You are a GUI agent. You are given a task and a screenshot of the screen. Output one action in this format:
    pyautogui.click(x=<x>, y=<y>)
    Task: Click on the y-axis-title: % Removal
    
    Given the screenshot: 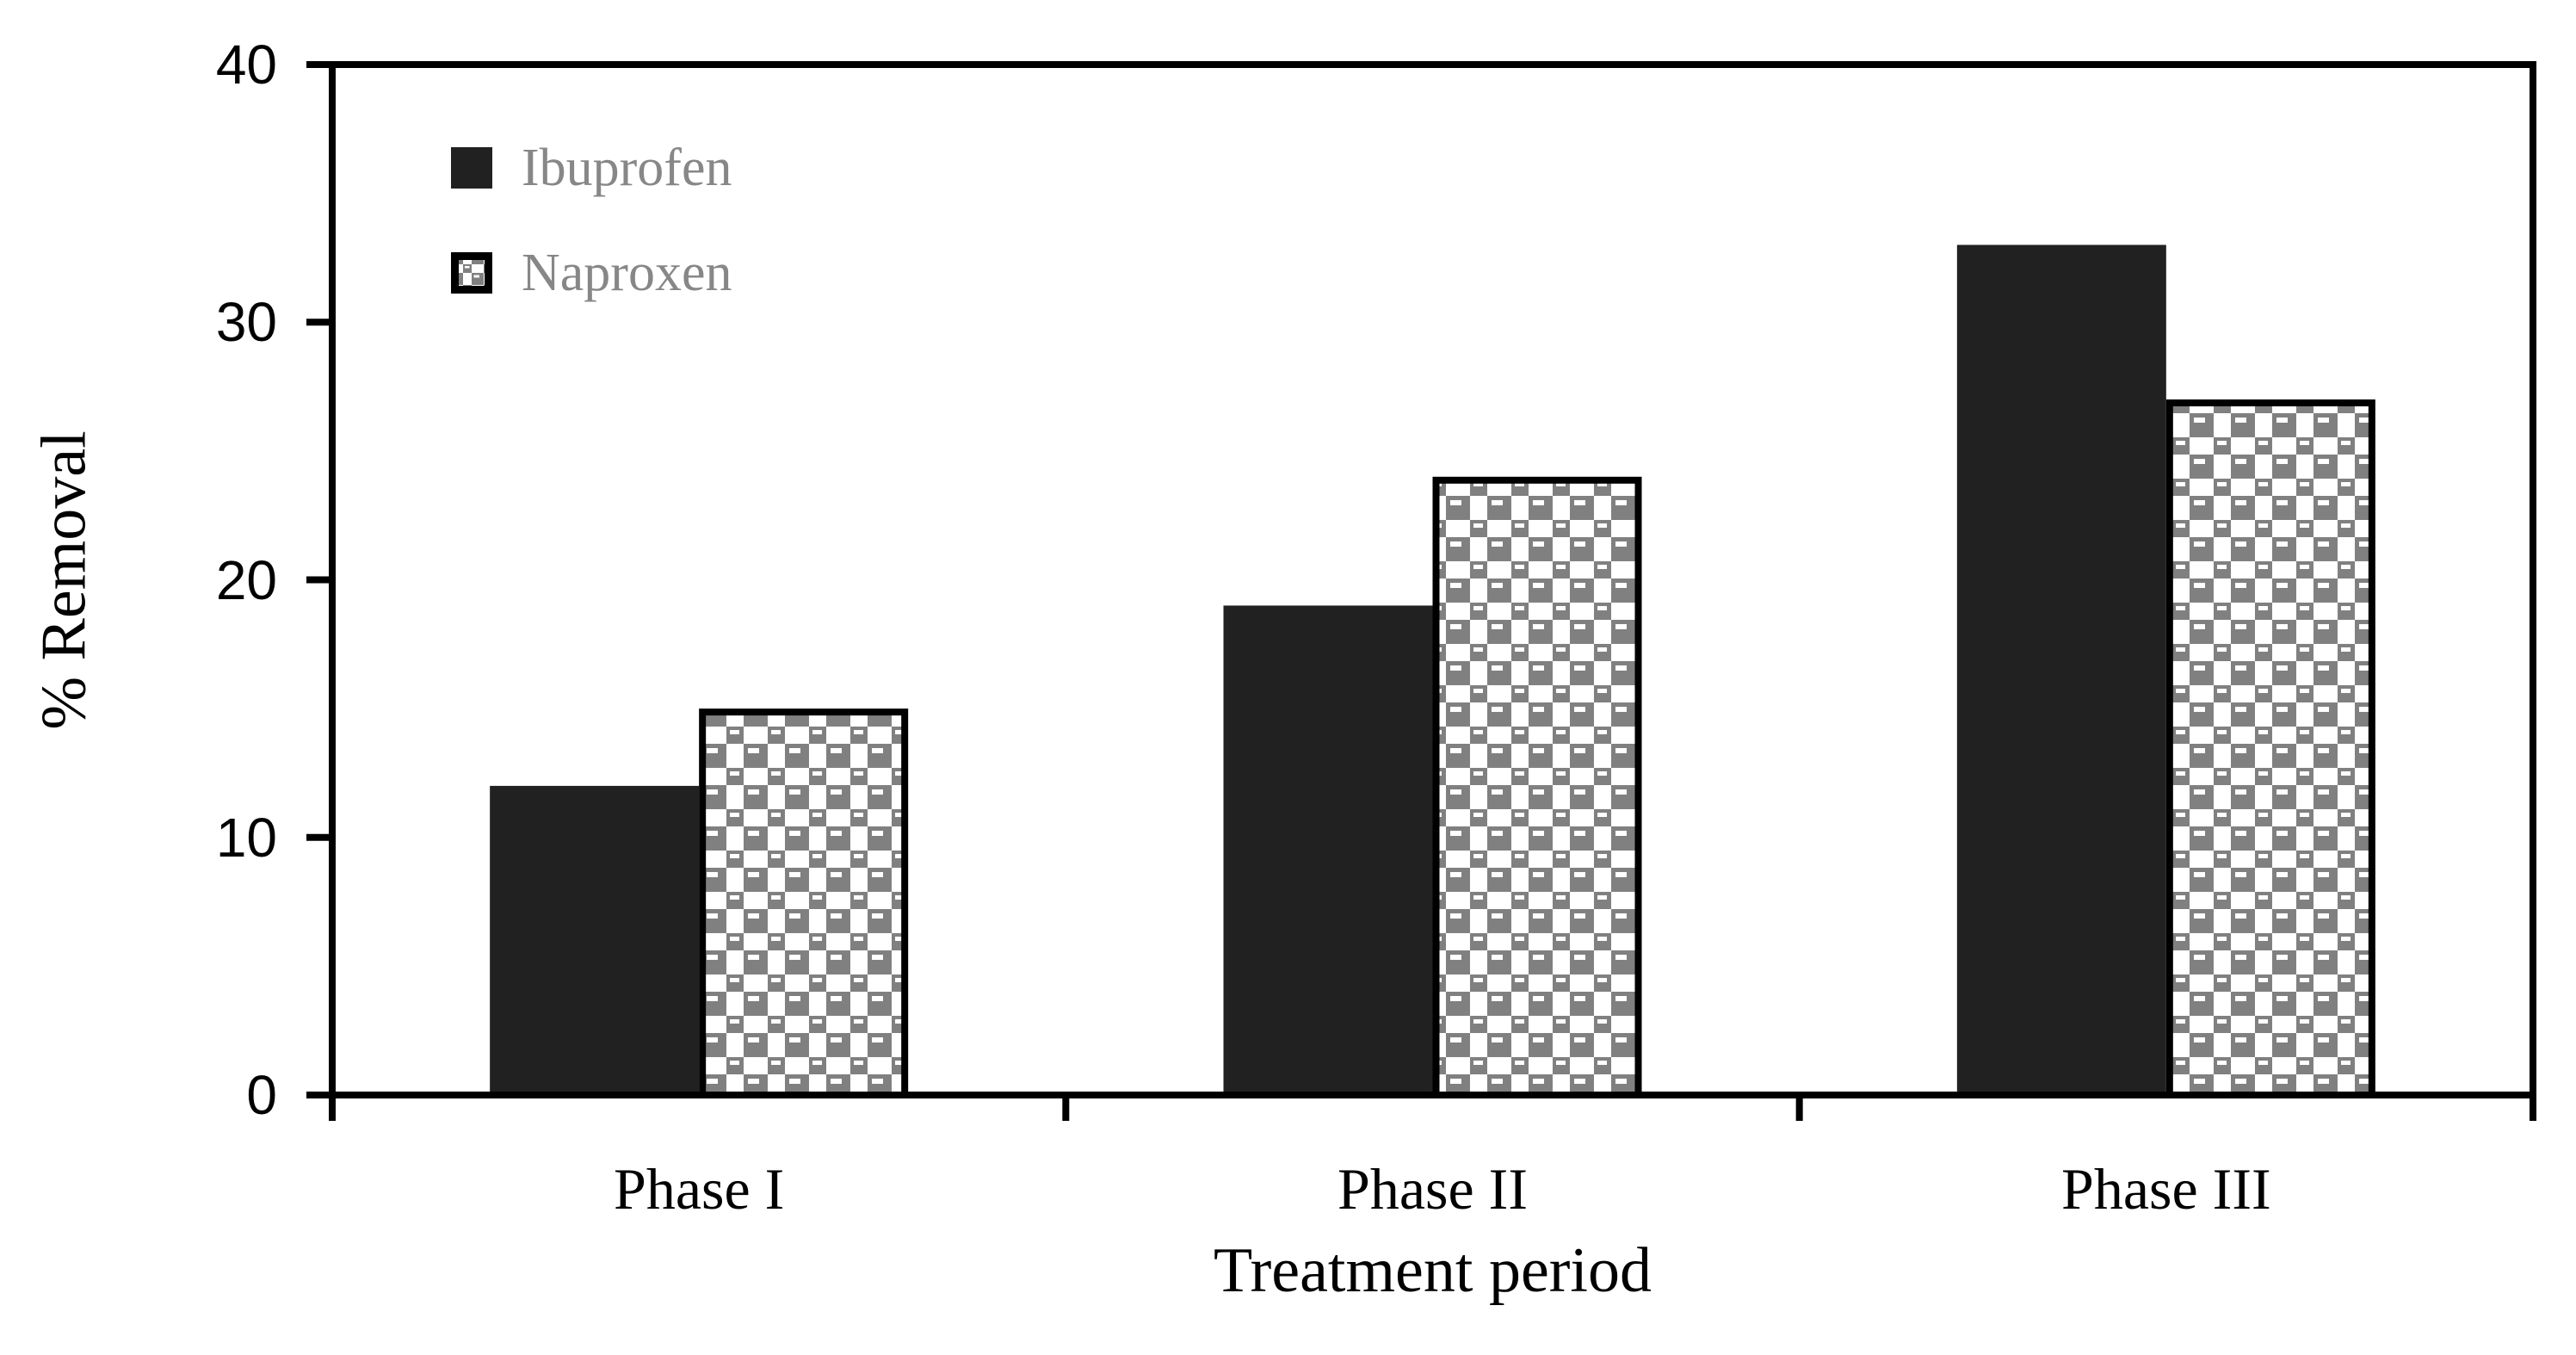 What is the action you would take?
    pyautogui.click(x=64, y=580)
    